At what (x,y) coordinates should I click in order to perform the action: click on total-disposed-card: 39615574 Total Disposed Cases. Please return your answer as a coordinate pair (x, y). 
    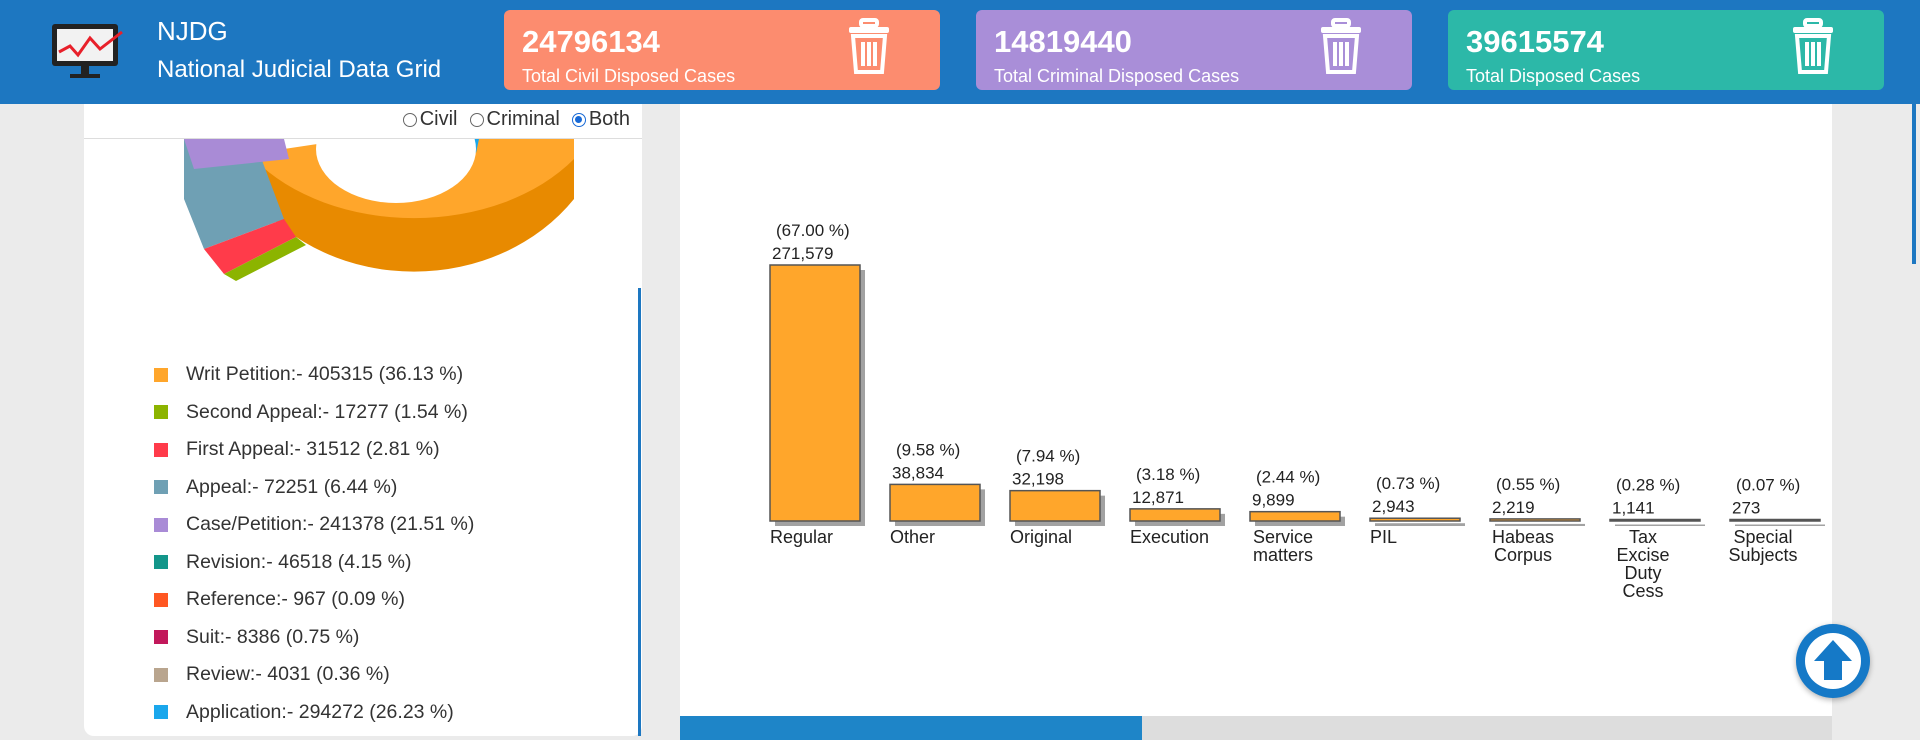
    Looking at the image, I should click on (1666, 50).